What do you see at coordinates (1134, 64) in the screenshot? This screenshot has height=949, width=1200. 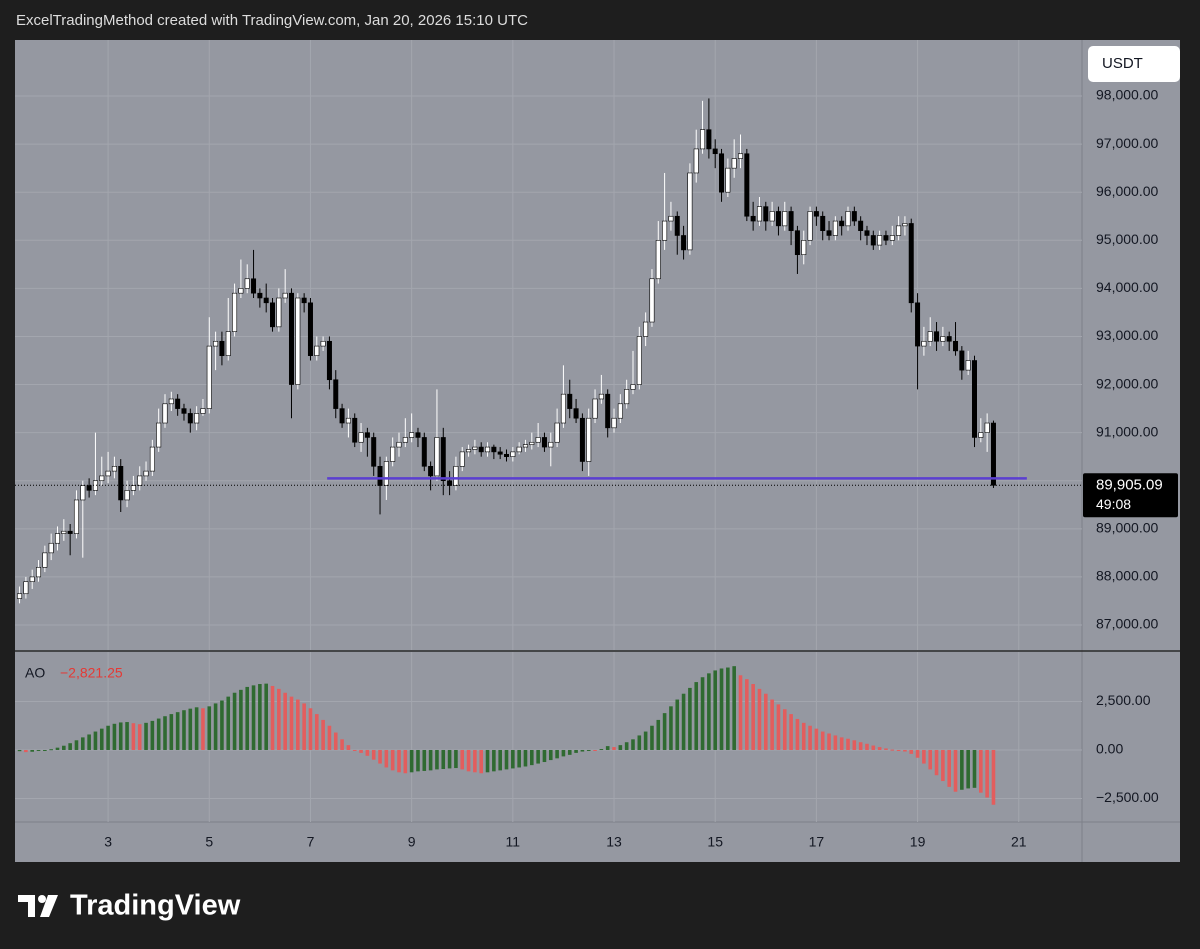 I see `currency-button` at bounding box center [1134, 64].